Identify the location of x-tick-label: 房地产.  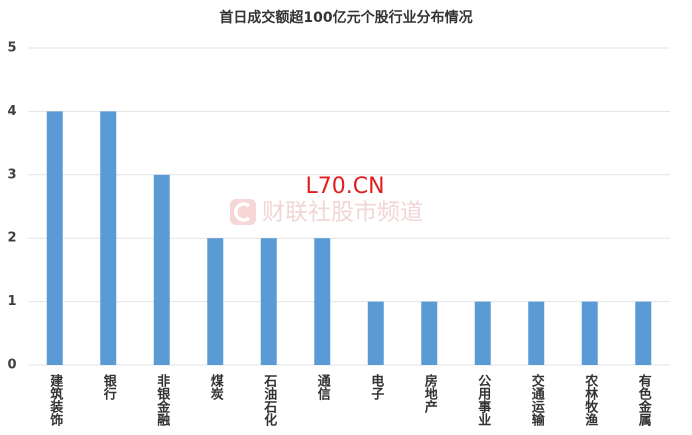
(430, 393).